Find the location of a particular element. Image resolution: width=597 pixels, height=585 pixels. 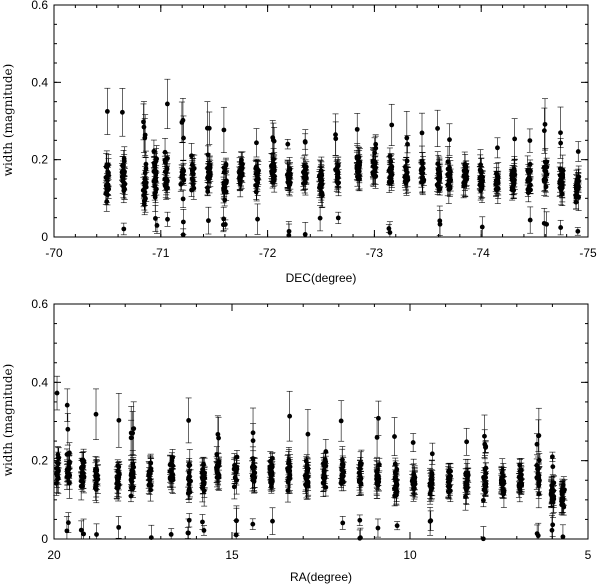

y-tick-label: 0.6 is located at coordinates (39, 6).